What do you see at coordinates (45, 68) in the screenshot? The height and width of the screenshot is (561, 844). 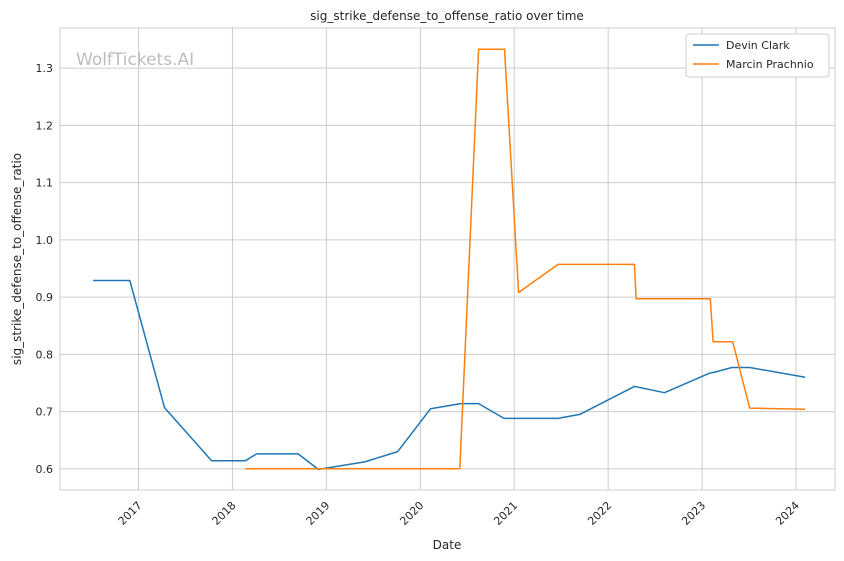 I see `y-tick-label: 1.3` at bounding box center [45, 68].